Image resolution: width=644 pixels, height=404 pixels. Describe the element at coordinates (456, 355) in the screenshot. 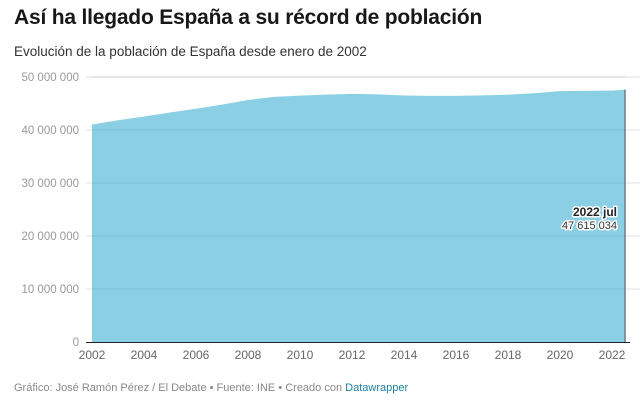

I see `x-tick-label: 2016` at that location.